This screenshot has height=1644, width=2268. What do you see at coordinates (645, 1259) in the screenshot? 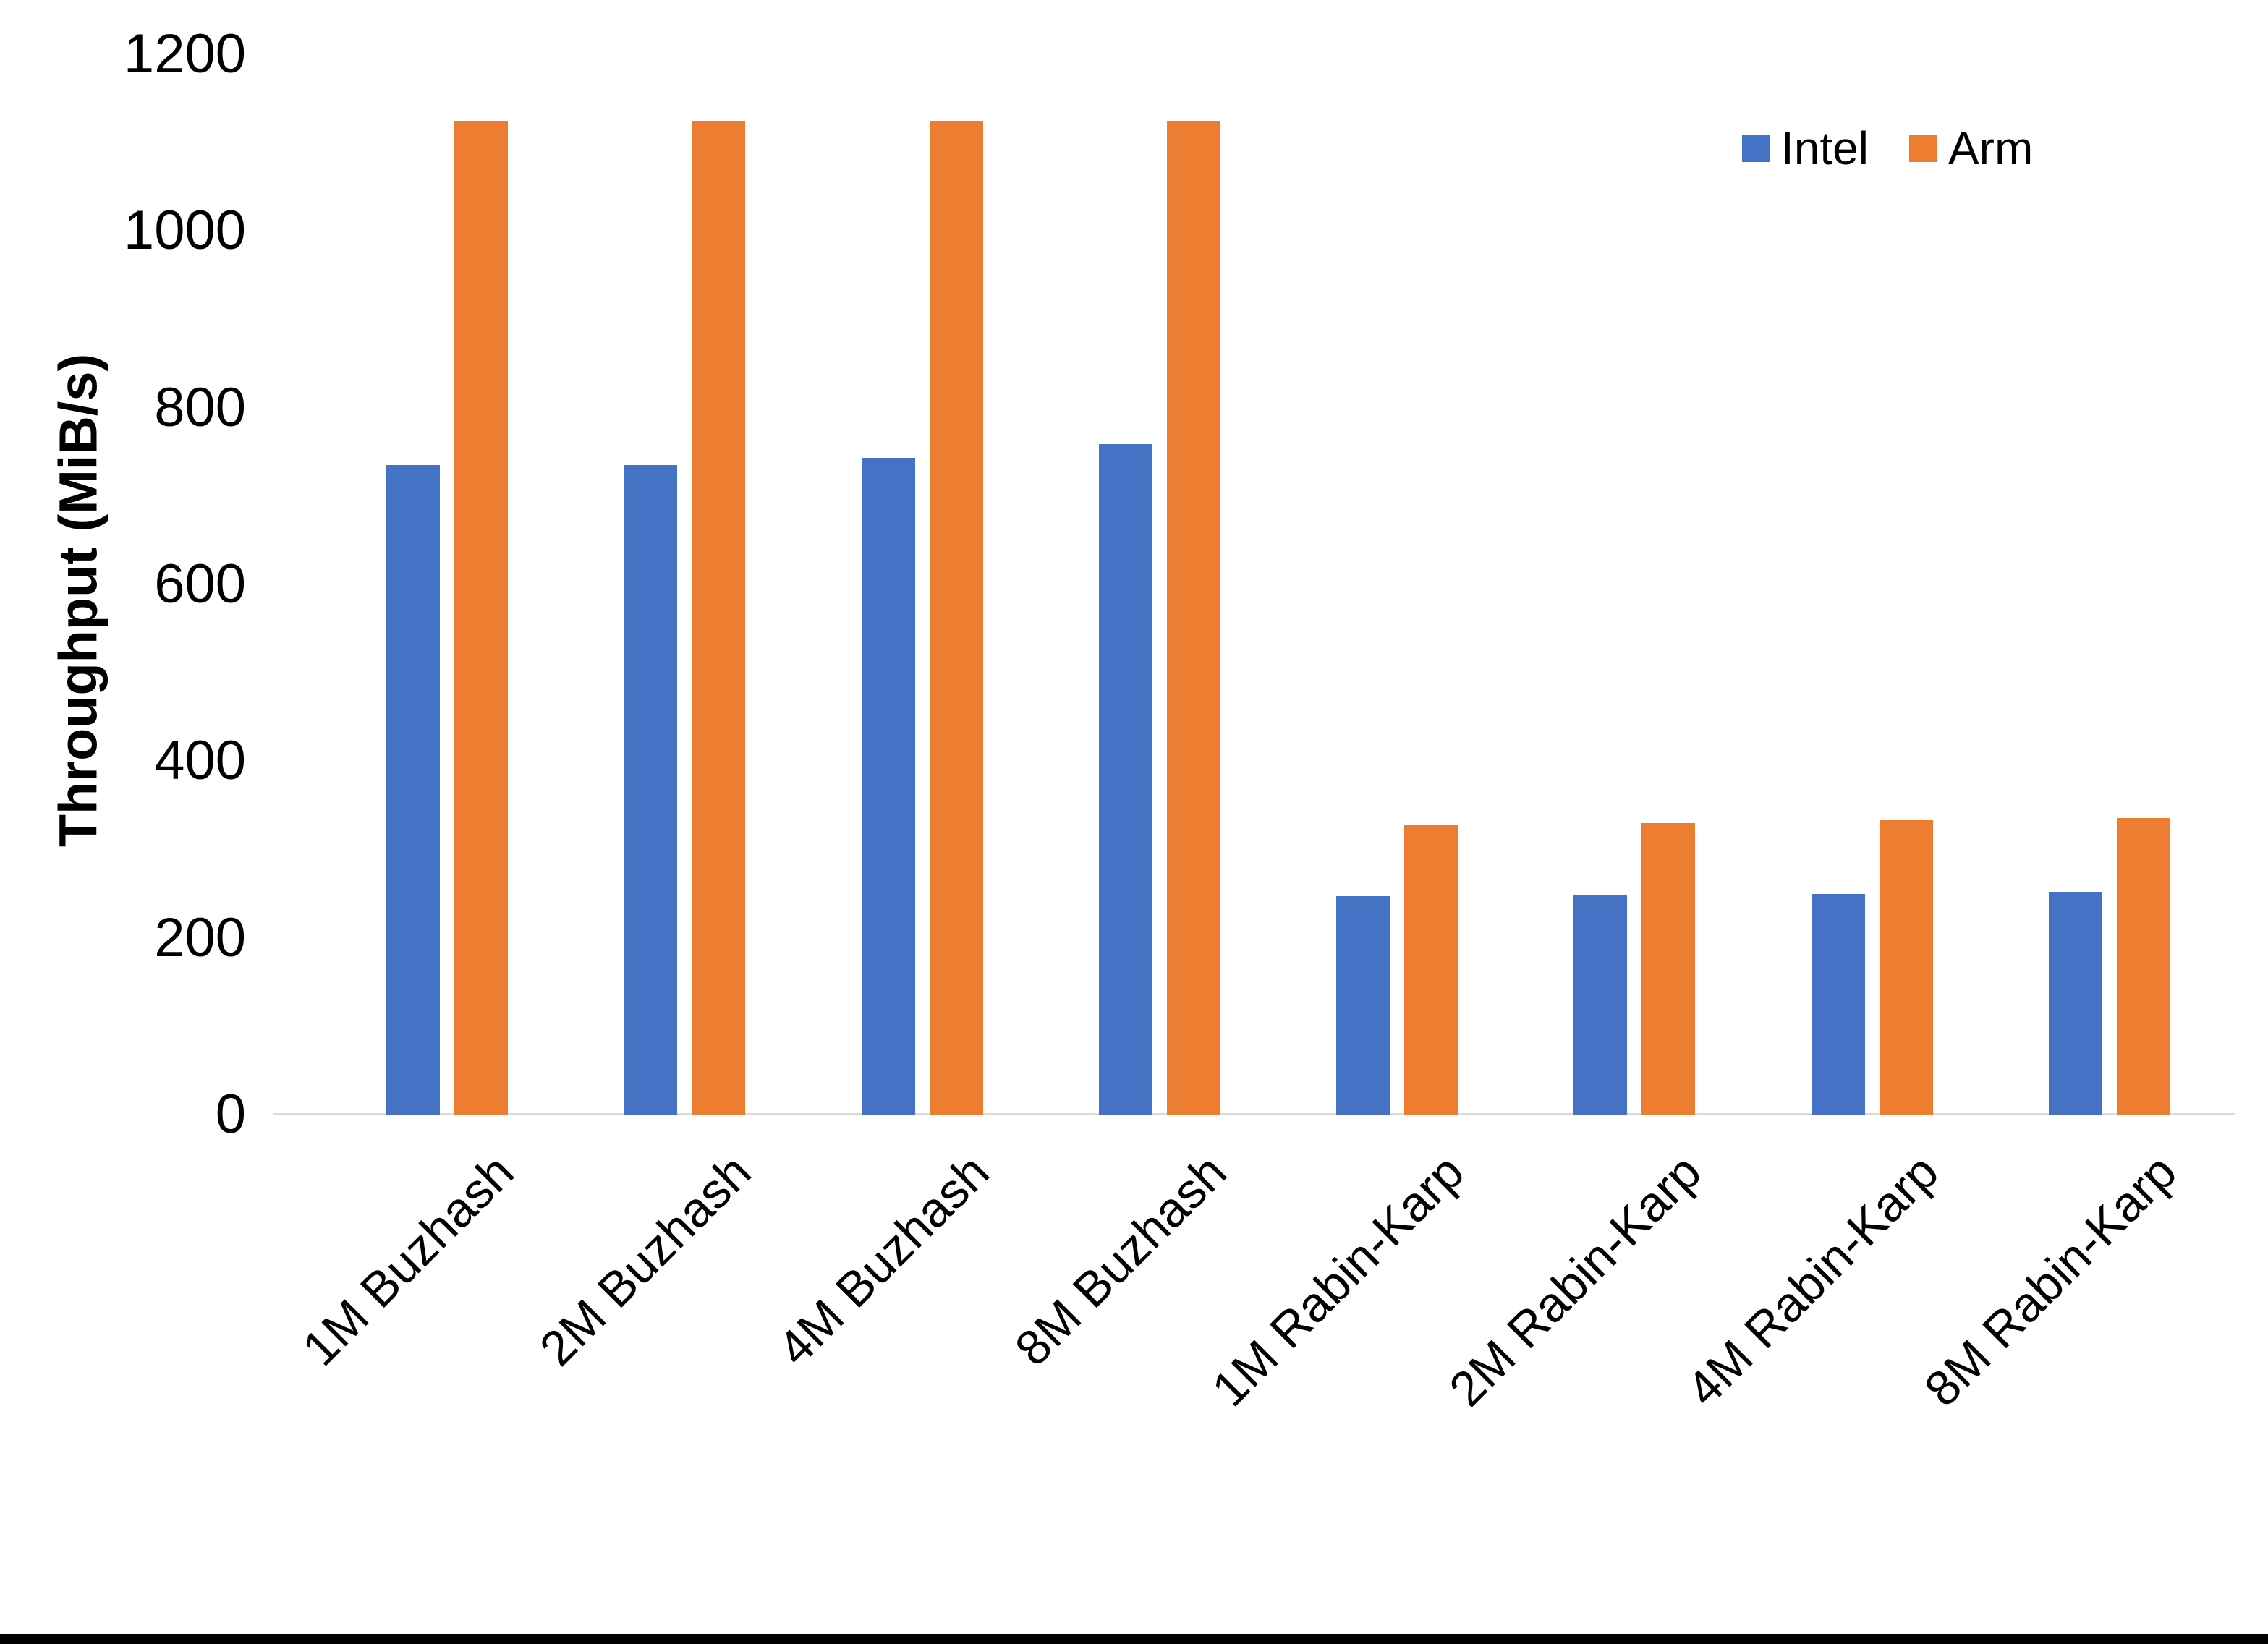
I see `x-tick-label: 2M Buzhash` at bounding box center [645, 1259].